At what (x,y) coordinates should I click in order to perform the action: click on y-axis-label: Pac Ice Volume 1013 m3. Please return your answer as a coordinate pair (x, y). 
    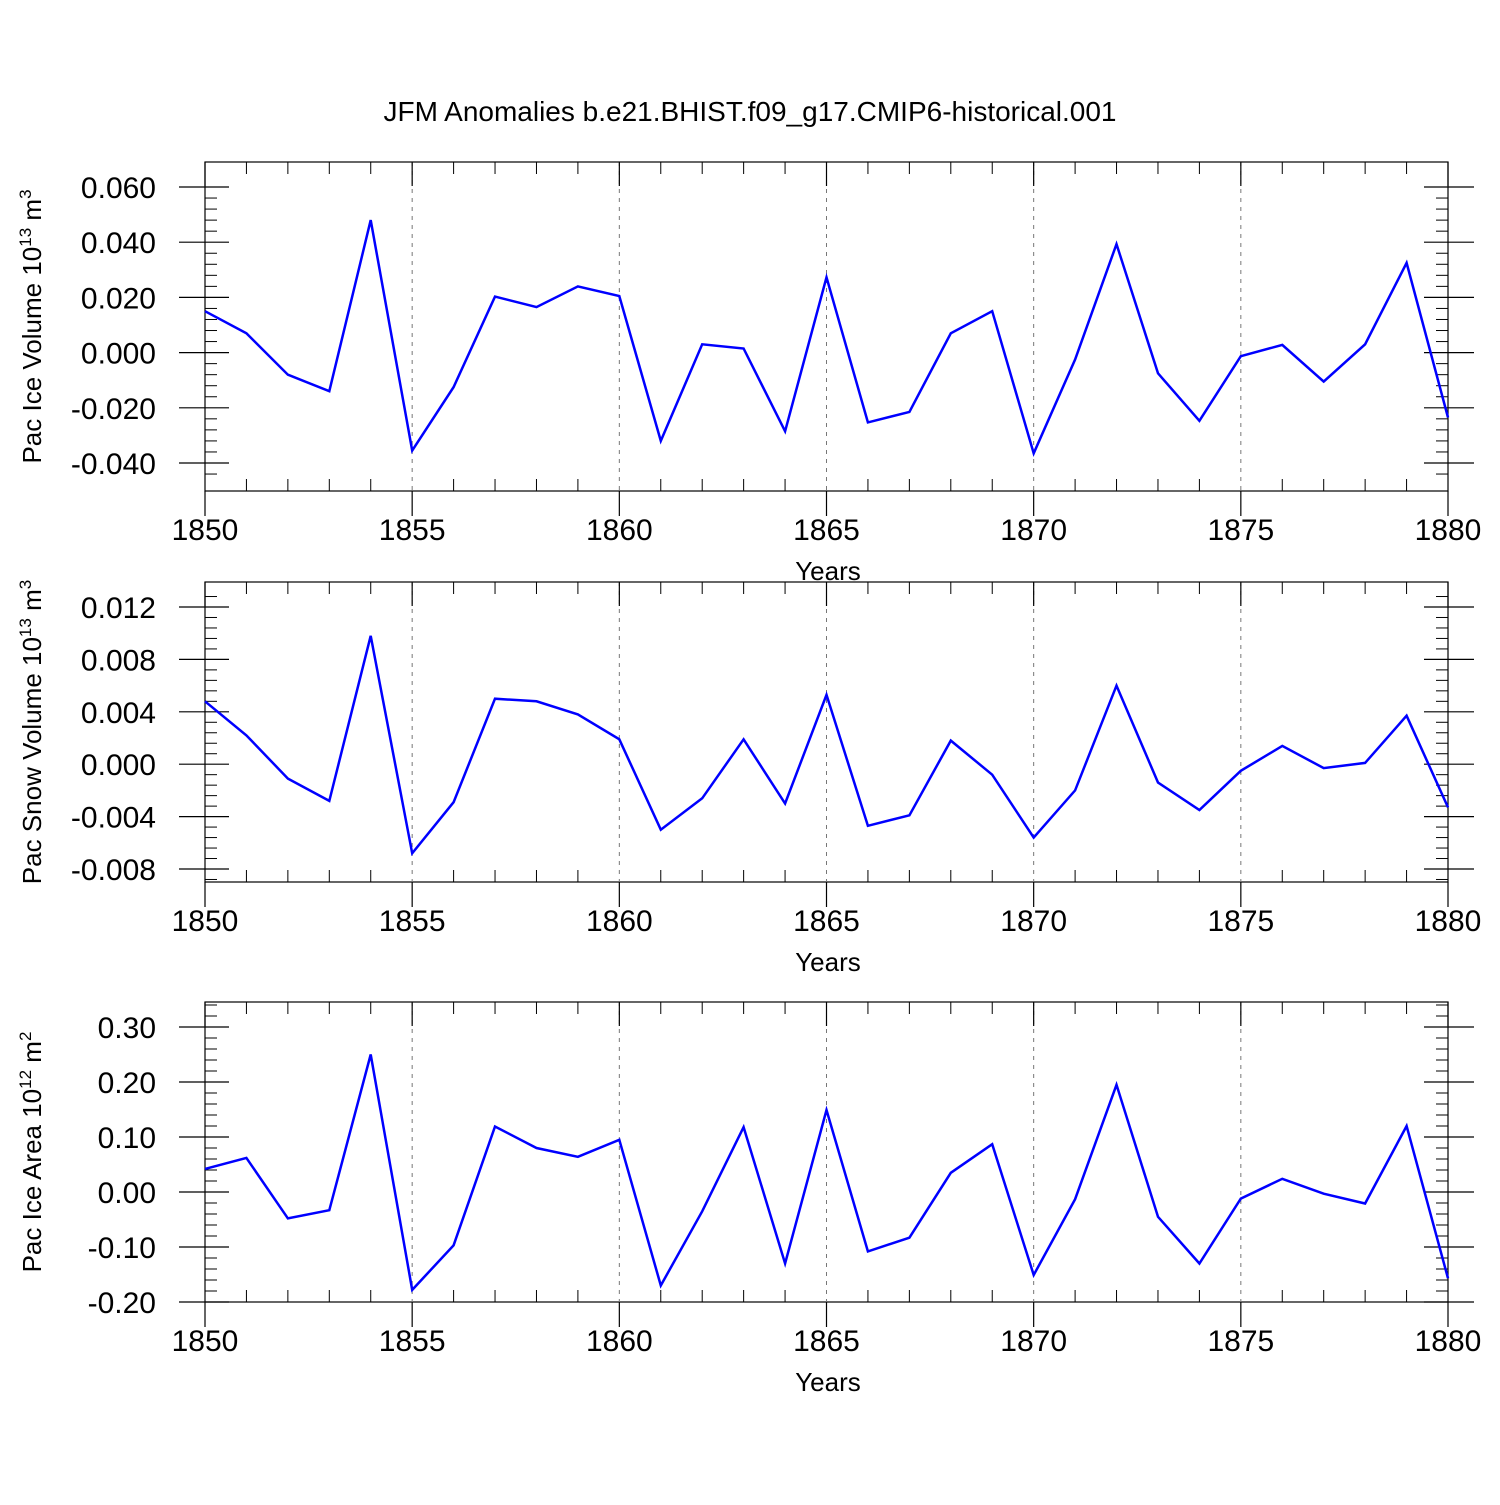
    Looking at the image, I should click on (31, 326).